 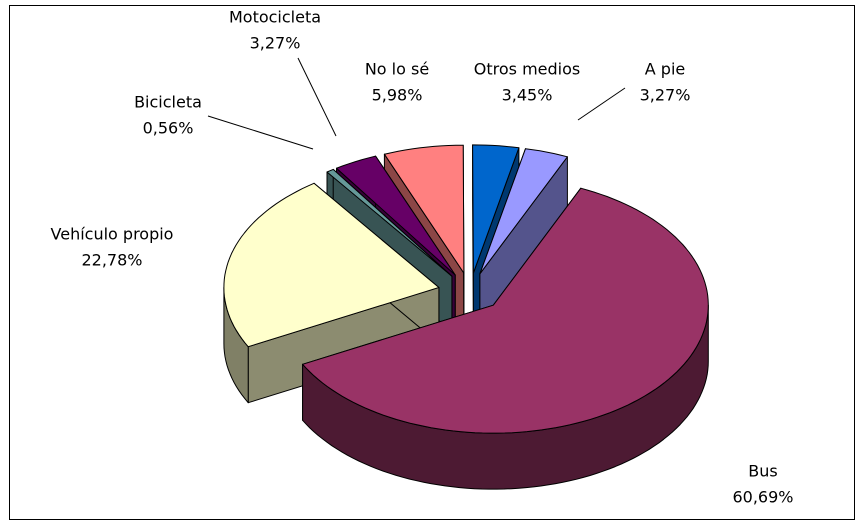 I want to click on value-label: 60,69%, so click(x=762, y=497).